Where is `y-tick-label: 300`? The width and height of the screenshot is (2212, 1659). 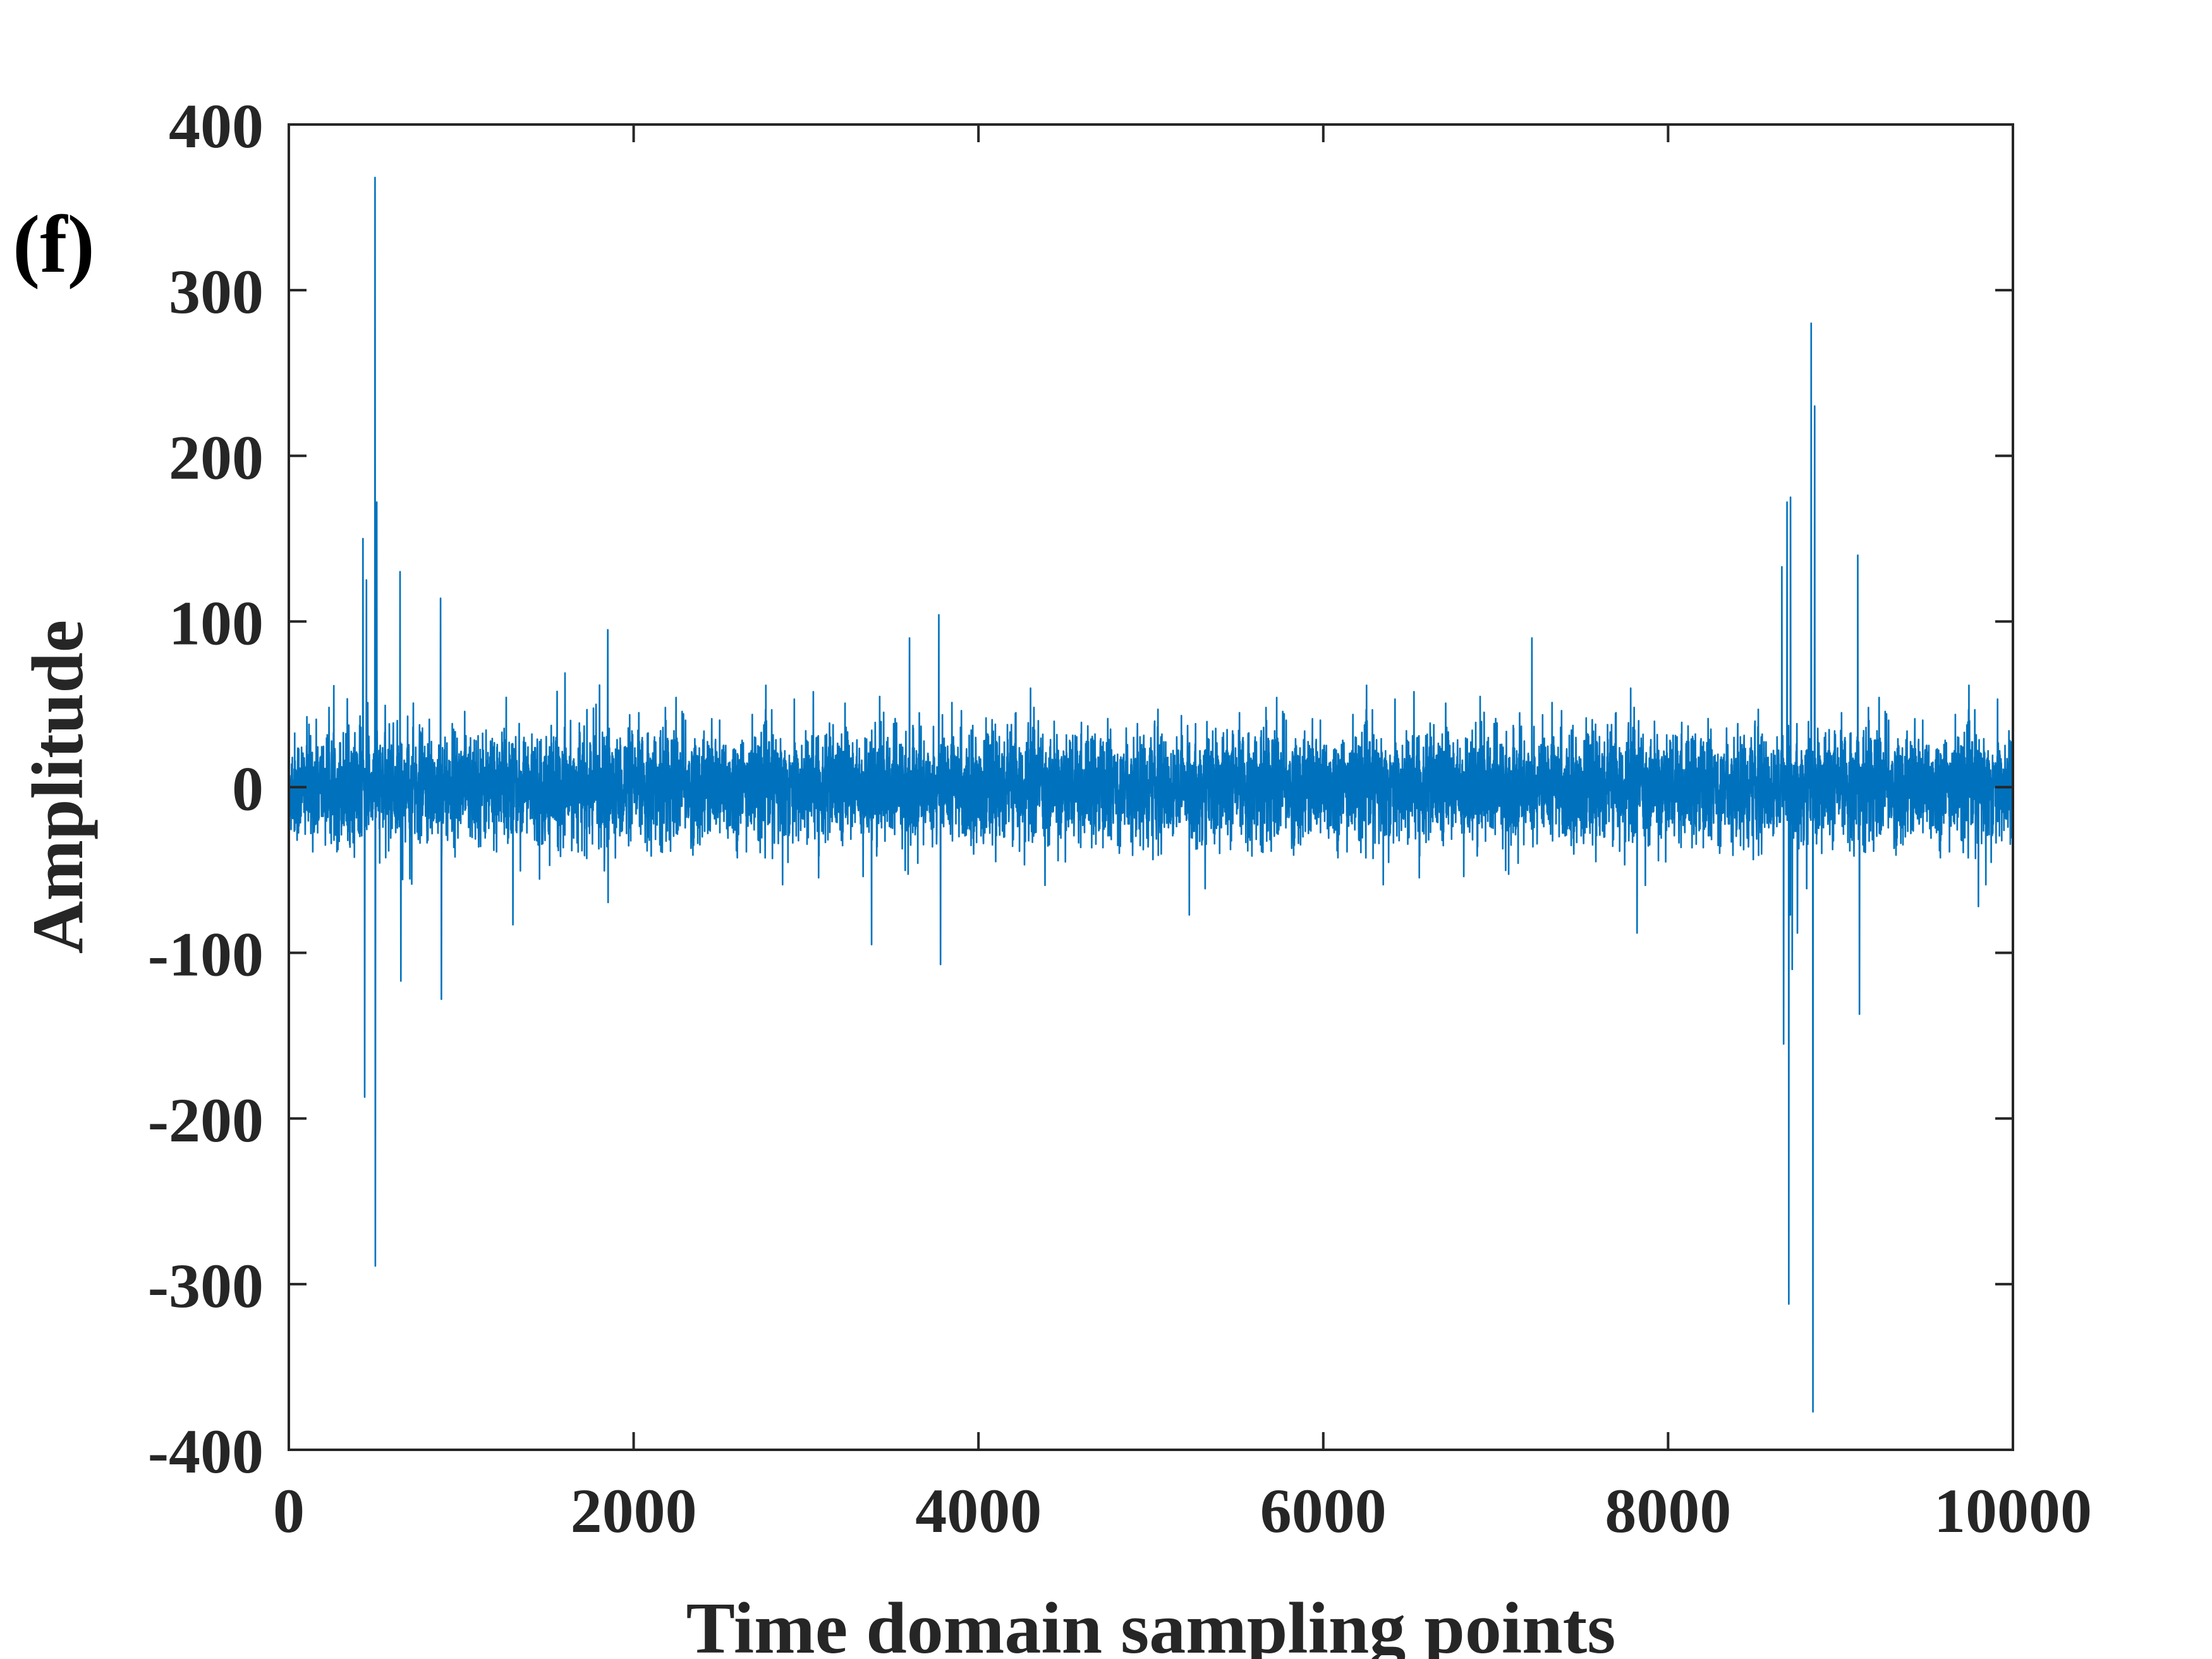
y-tick-label: 300 is located at coordinates (216, 292).